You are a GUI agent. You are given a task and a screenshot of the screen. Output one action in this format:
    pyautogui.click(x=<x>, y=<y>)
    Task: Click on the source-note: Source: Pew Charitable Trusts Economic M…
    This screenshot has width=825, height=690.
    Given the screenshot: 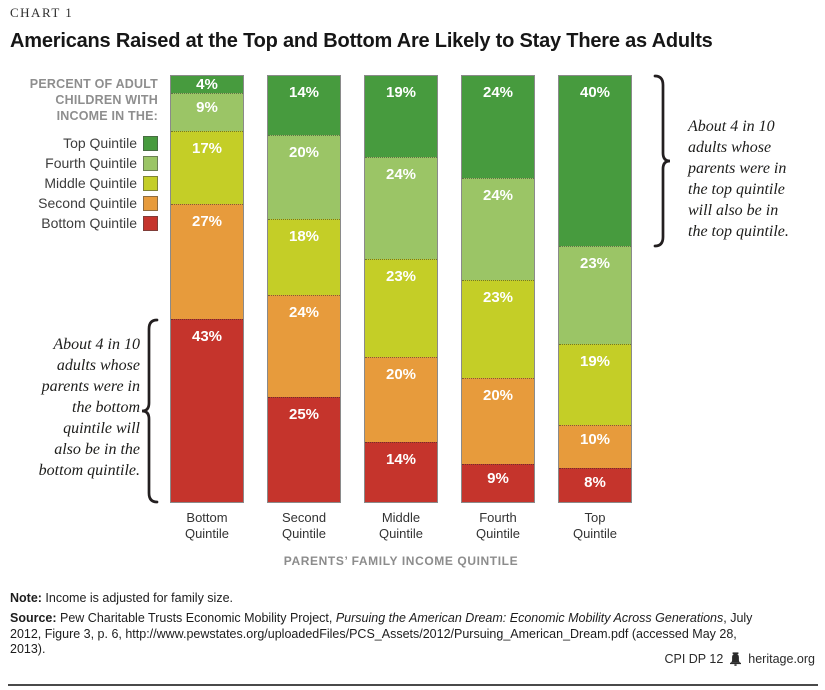 What is the action you would take?
    pyautogui.click(x=391, y=634)
    